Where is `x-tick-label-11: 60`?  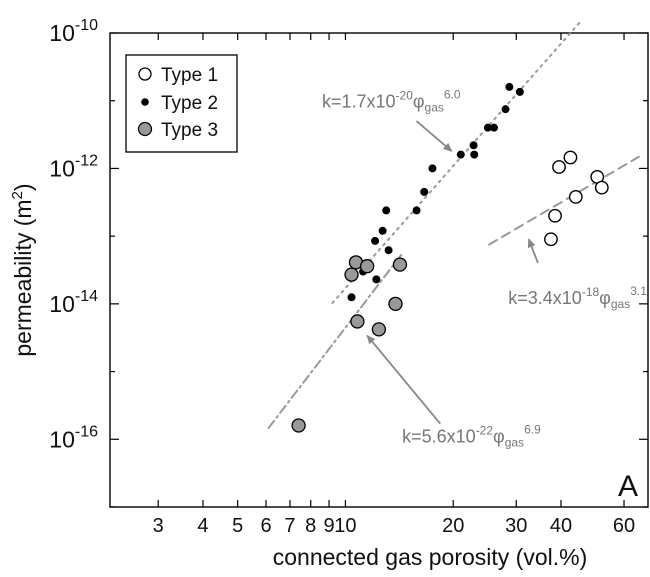
x-tick-label-11: 60 is located at coordinates (624, 526).